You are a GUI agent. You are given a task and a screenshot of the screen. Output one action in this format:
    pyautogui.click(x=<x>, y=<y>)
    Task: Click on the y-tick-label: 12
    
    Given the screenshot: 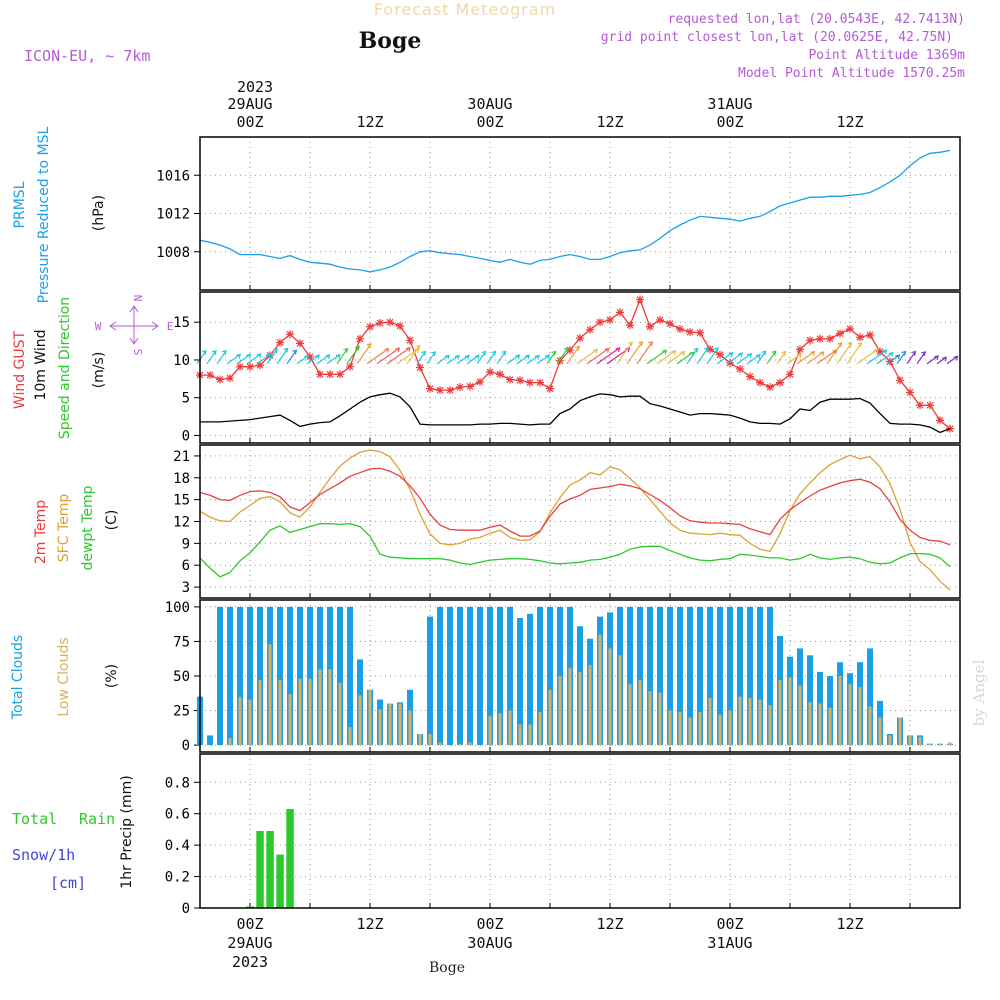 What is the action you would take?
    pyautogui.click(x=181, y=523)
    